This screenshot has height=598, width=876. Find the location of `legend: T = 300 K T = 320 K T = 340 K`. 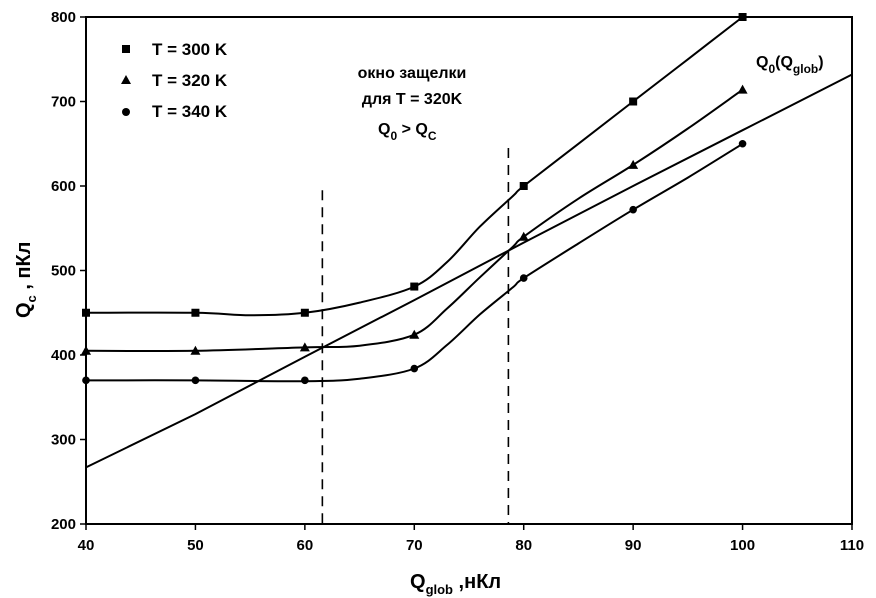

legend: T = 300 K T = 320 K T = 340 K is located at coordinates (174, 80).